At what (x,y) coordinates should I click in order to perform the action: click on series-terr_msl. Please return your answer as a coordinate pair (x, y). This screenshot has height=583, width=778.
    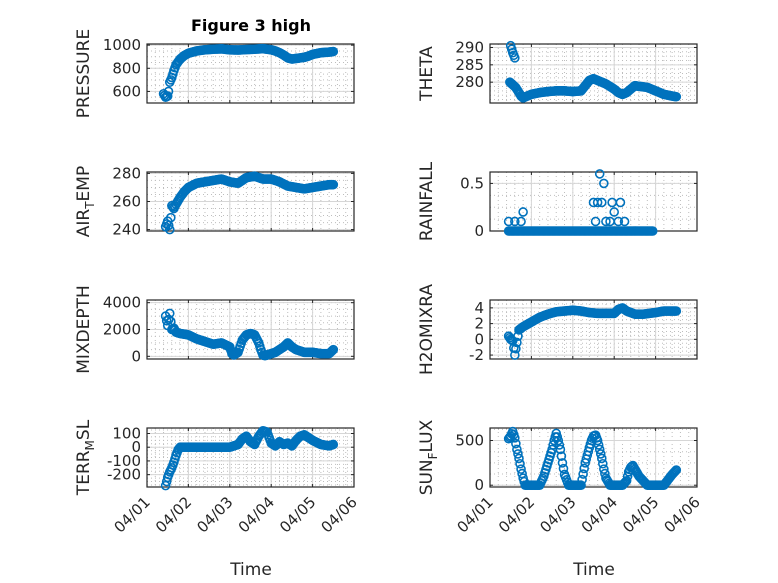
    Looking at the image, I should click on (249, 458).